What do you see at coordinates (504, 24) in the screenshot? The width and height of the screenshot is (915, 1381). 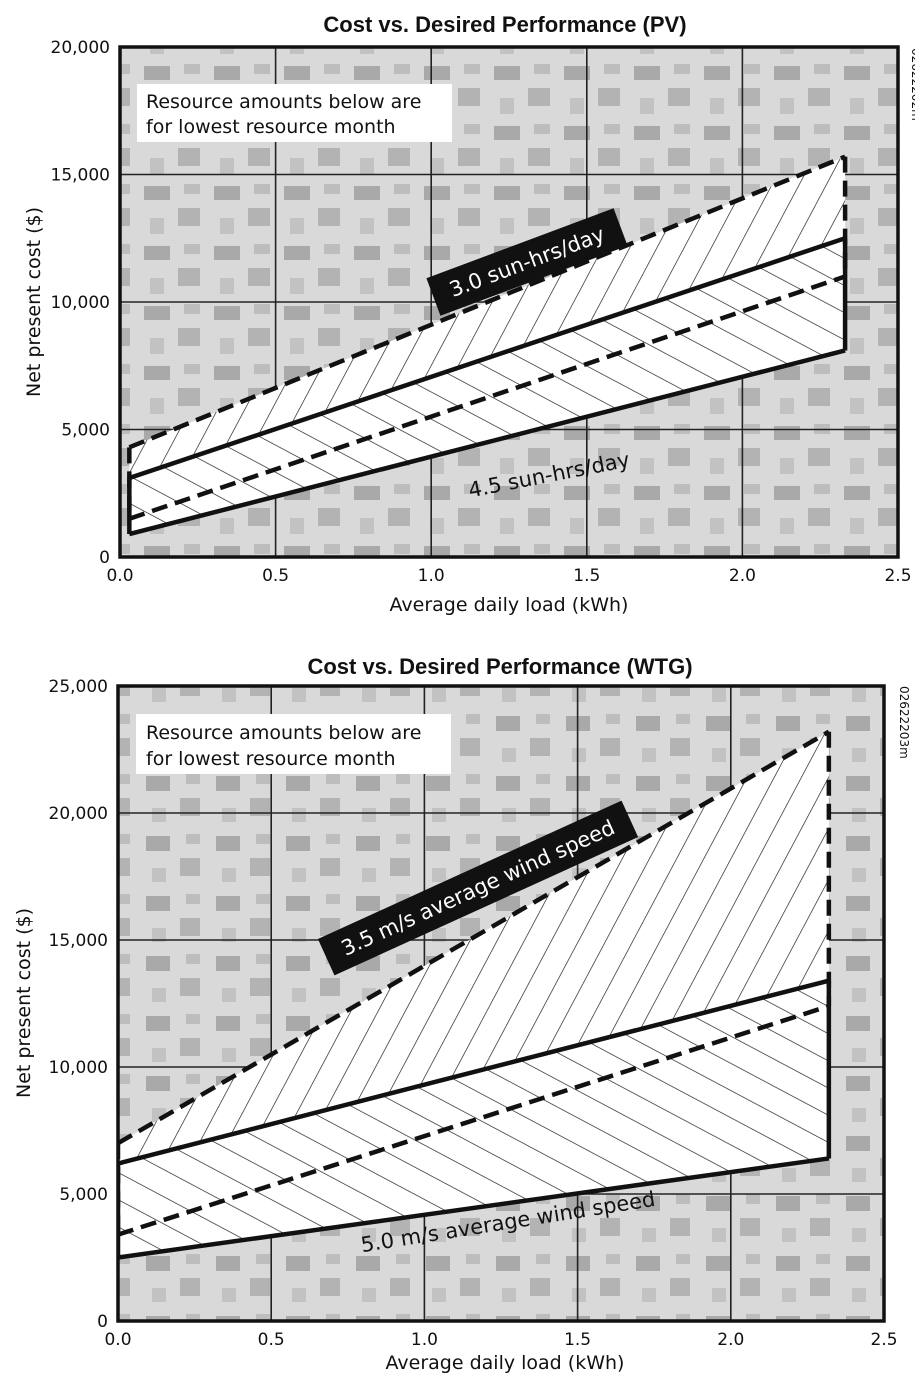 I see `chart-title: Cost vs. Desired Performance (PV)` at bounding box center [504, 24].